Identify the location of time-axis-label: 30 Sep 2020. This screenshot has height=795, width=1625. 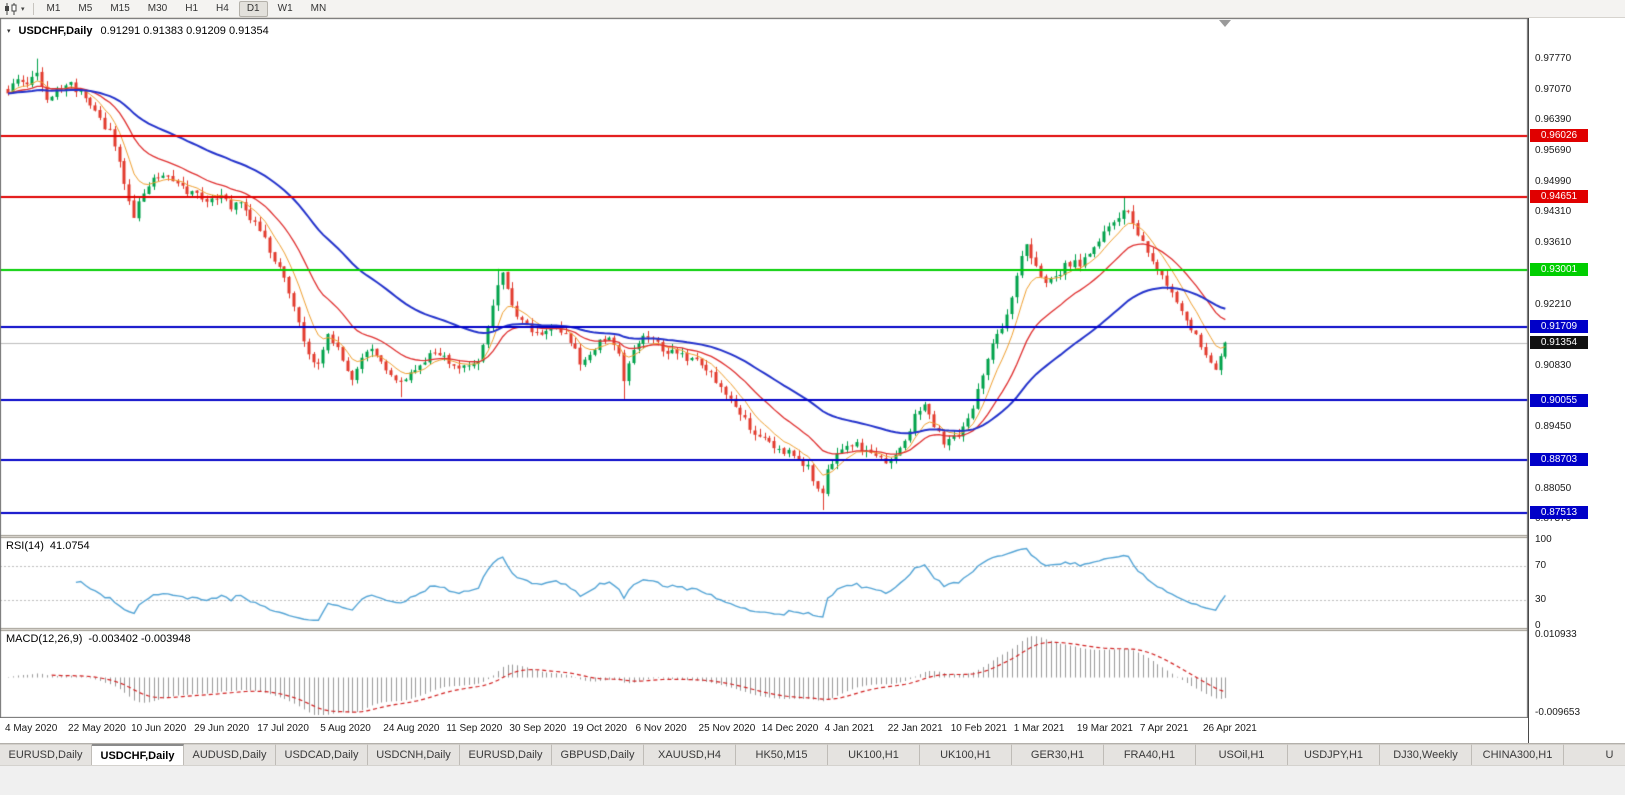
(538, 728).